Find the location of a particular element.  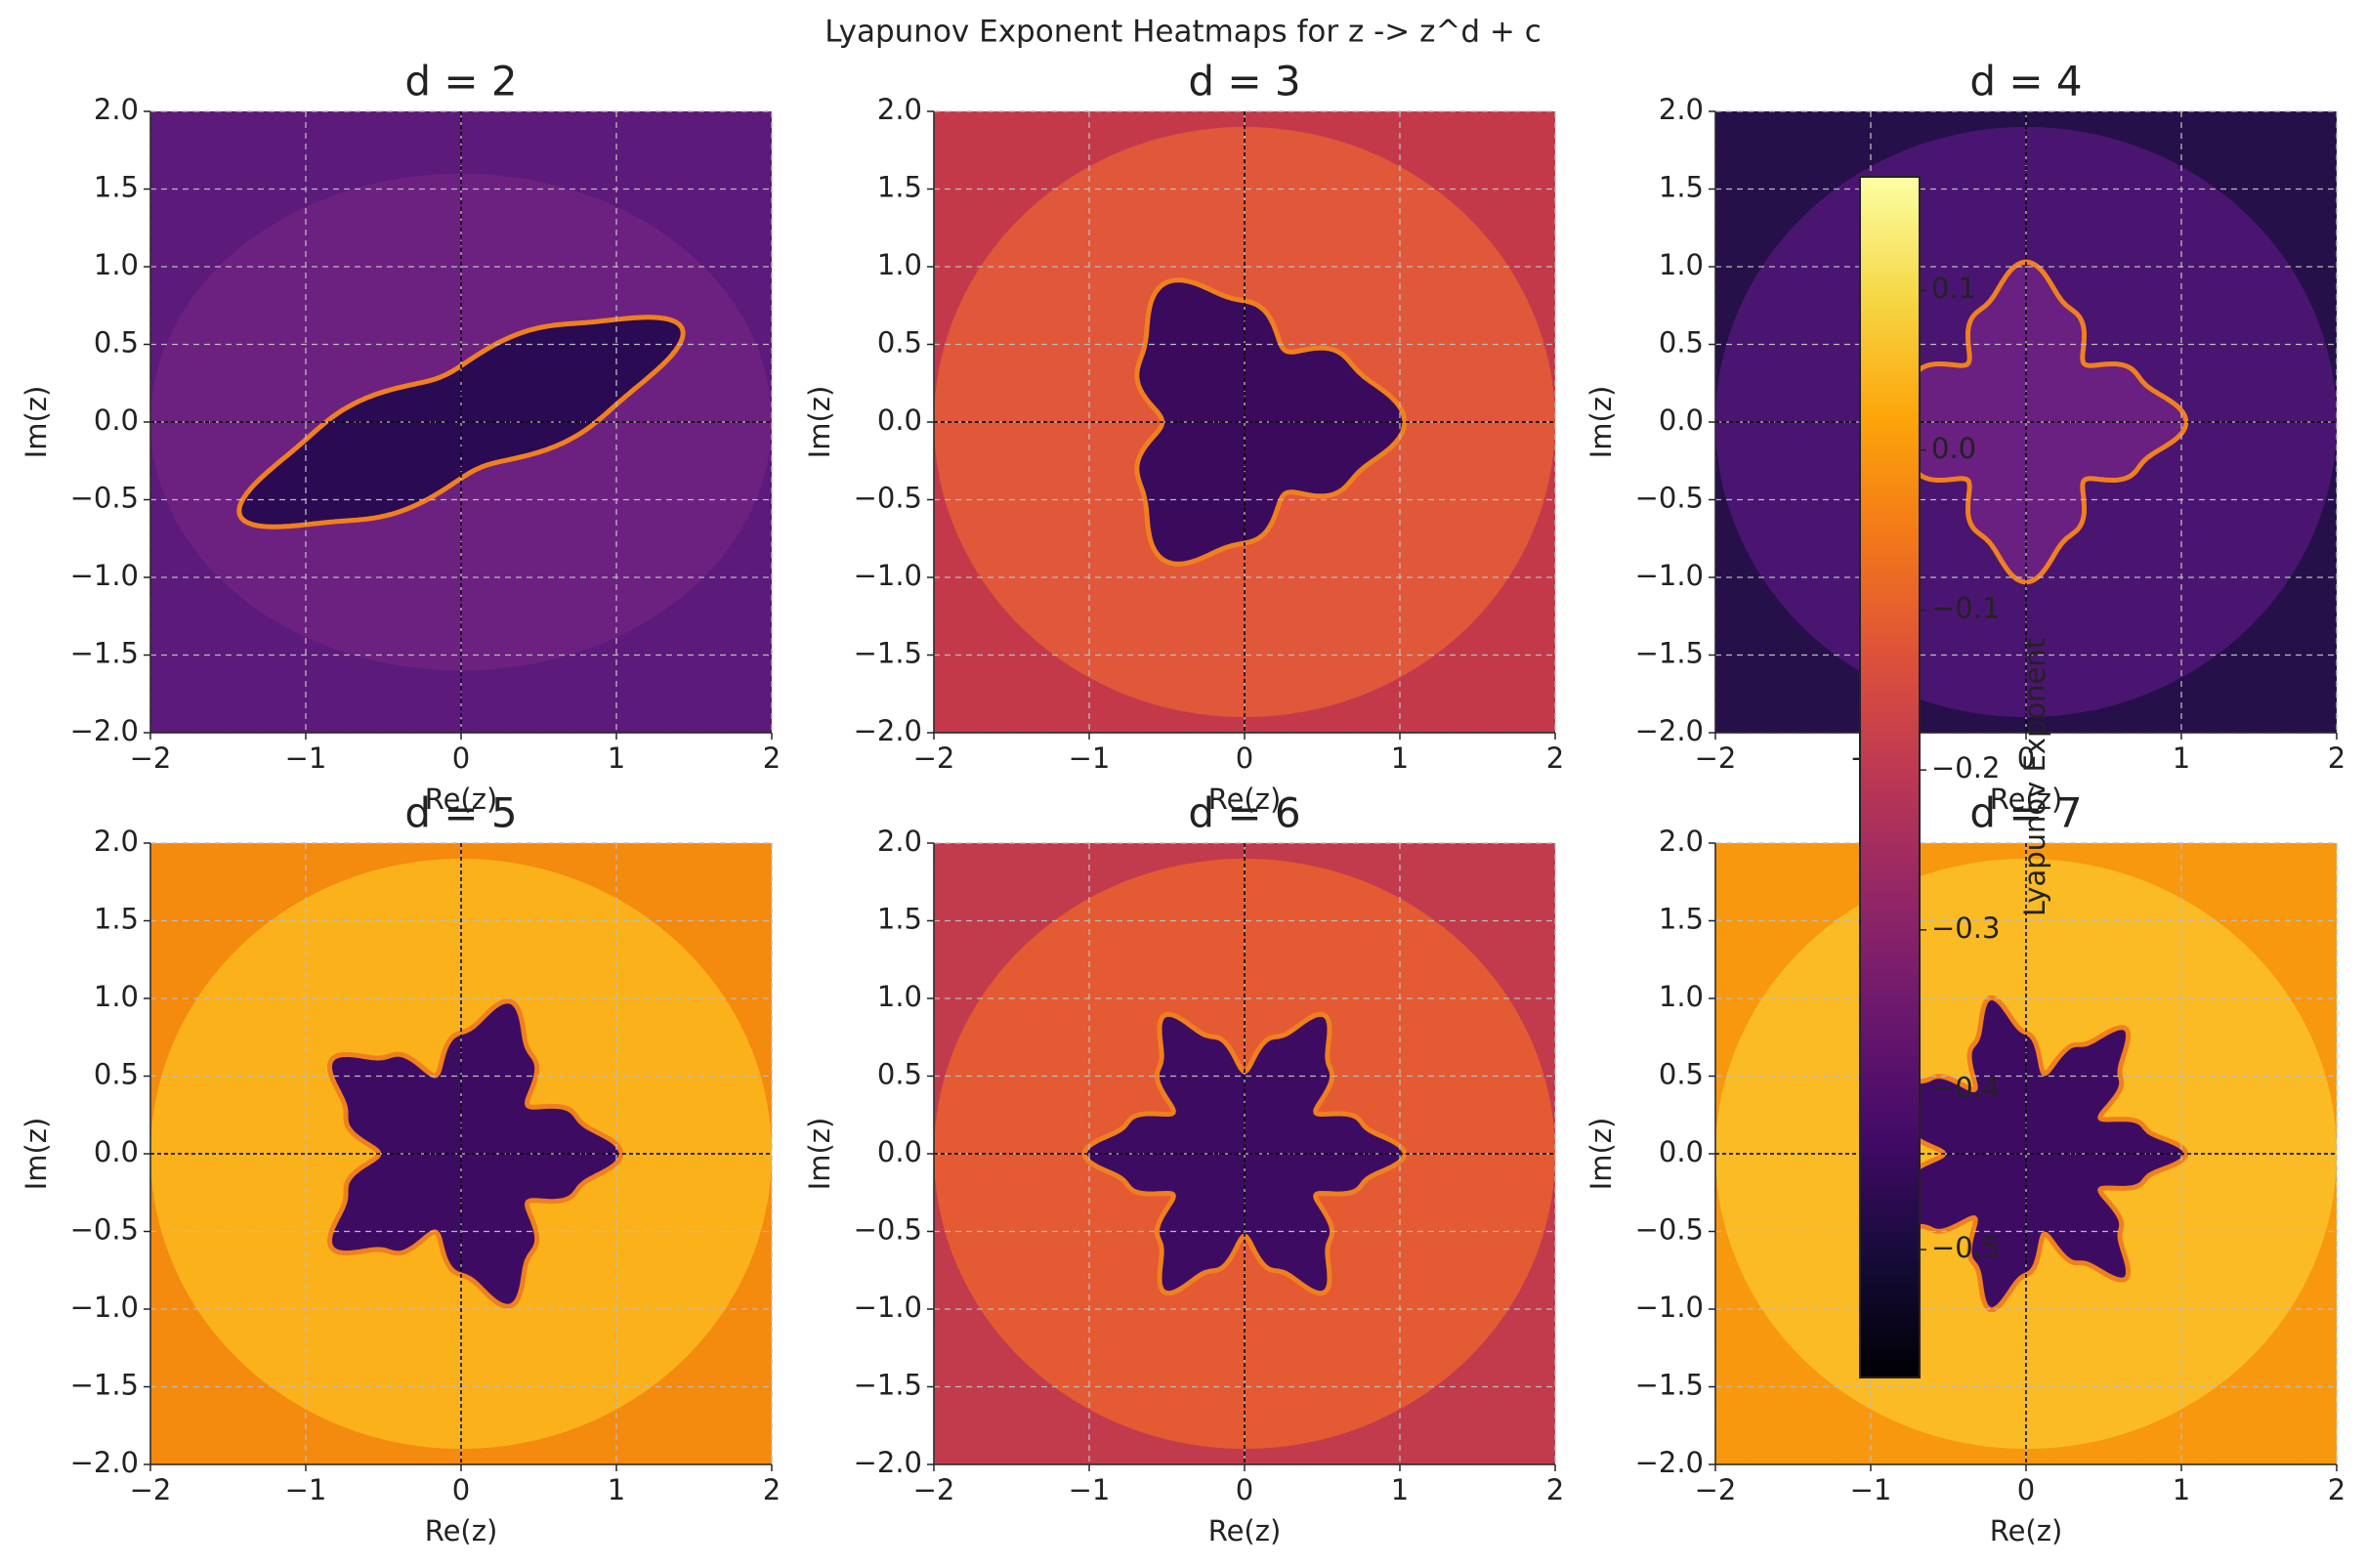

colorbar-tick-label: −0.2 is located at coordinates (1965, 767).